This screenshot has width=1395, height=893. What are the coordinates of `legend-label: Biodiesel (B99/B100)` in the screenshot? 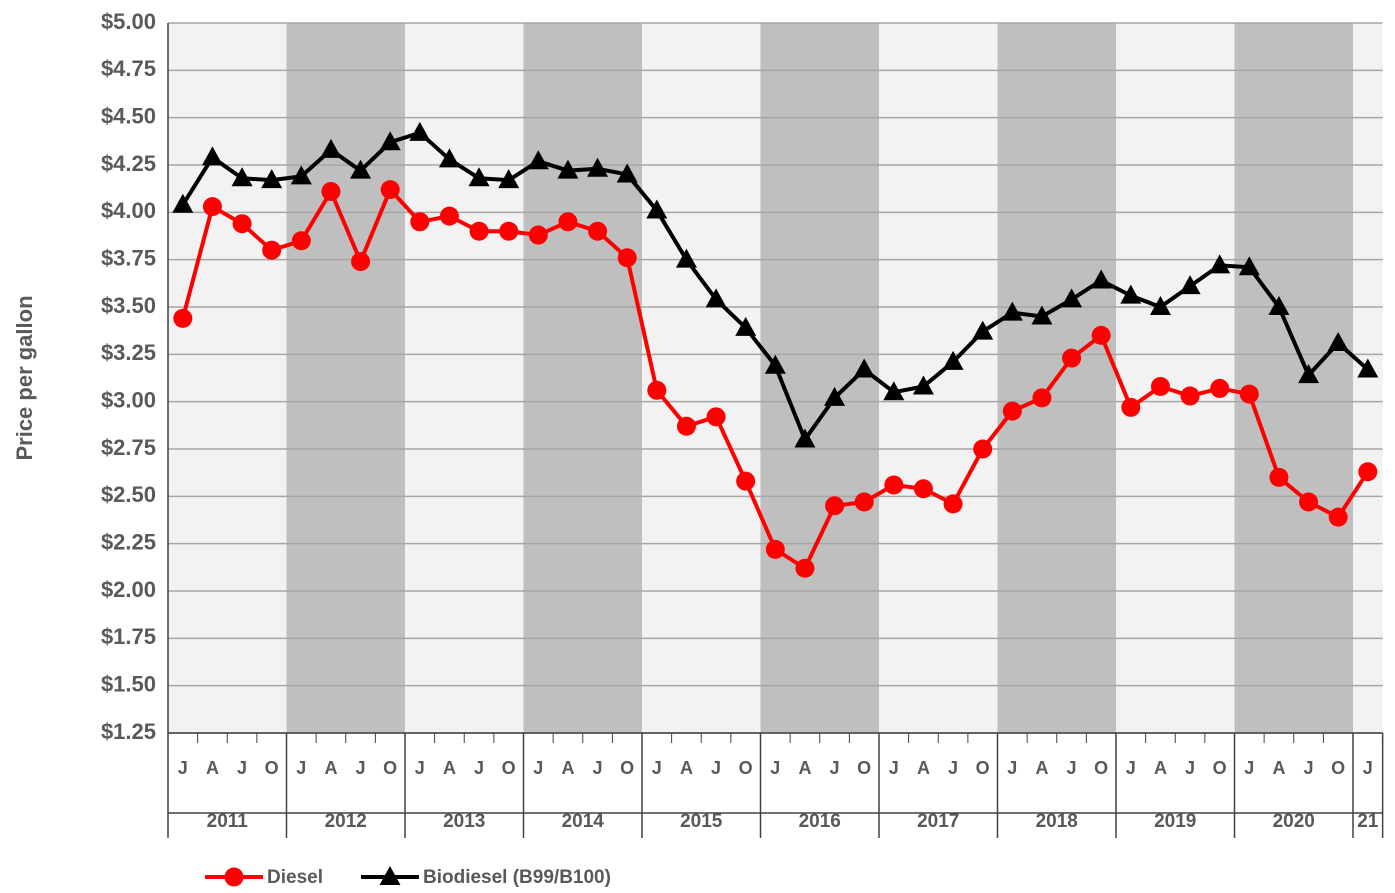 It's located at (517, 877).